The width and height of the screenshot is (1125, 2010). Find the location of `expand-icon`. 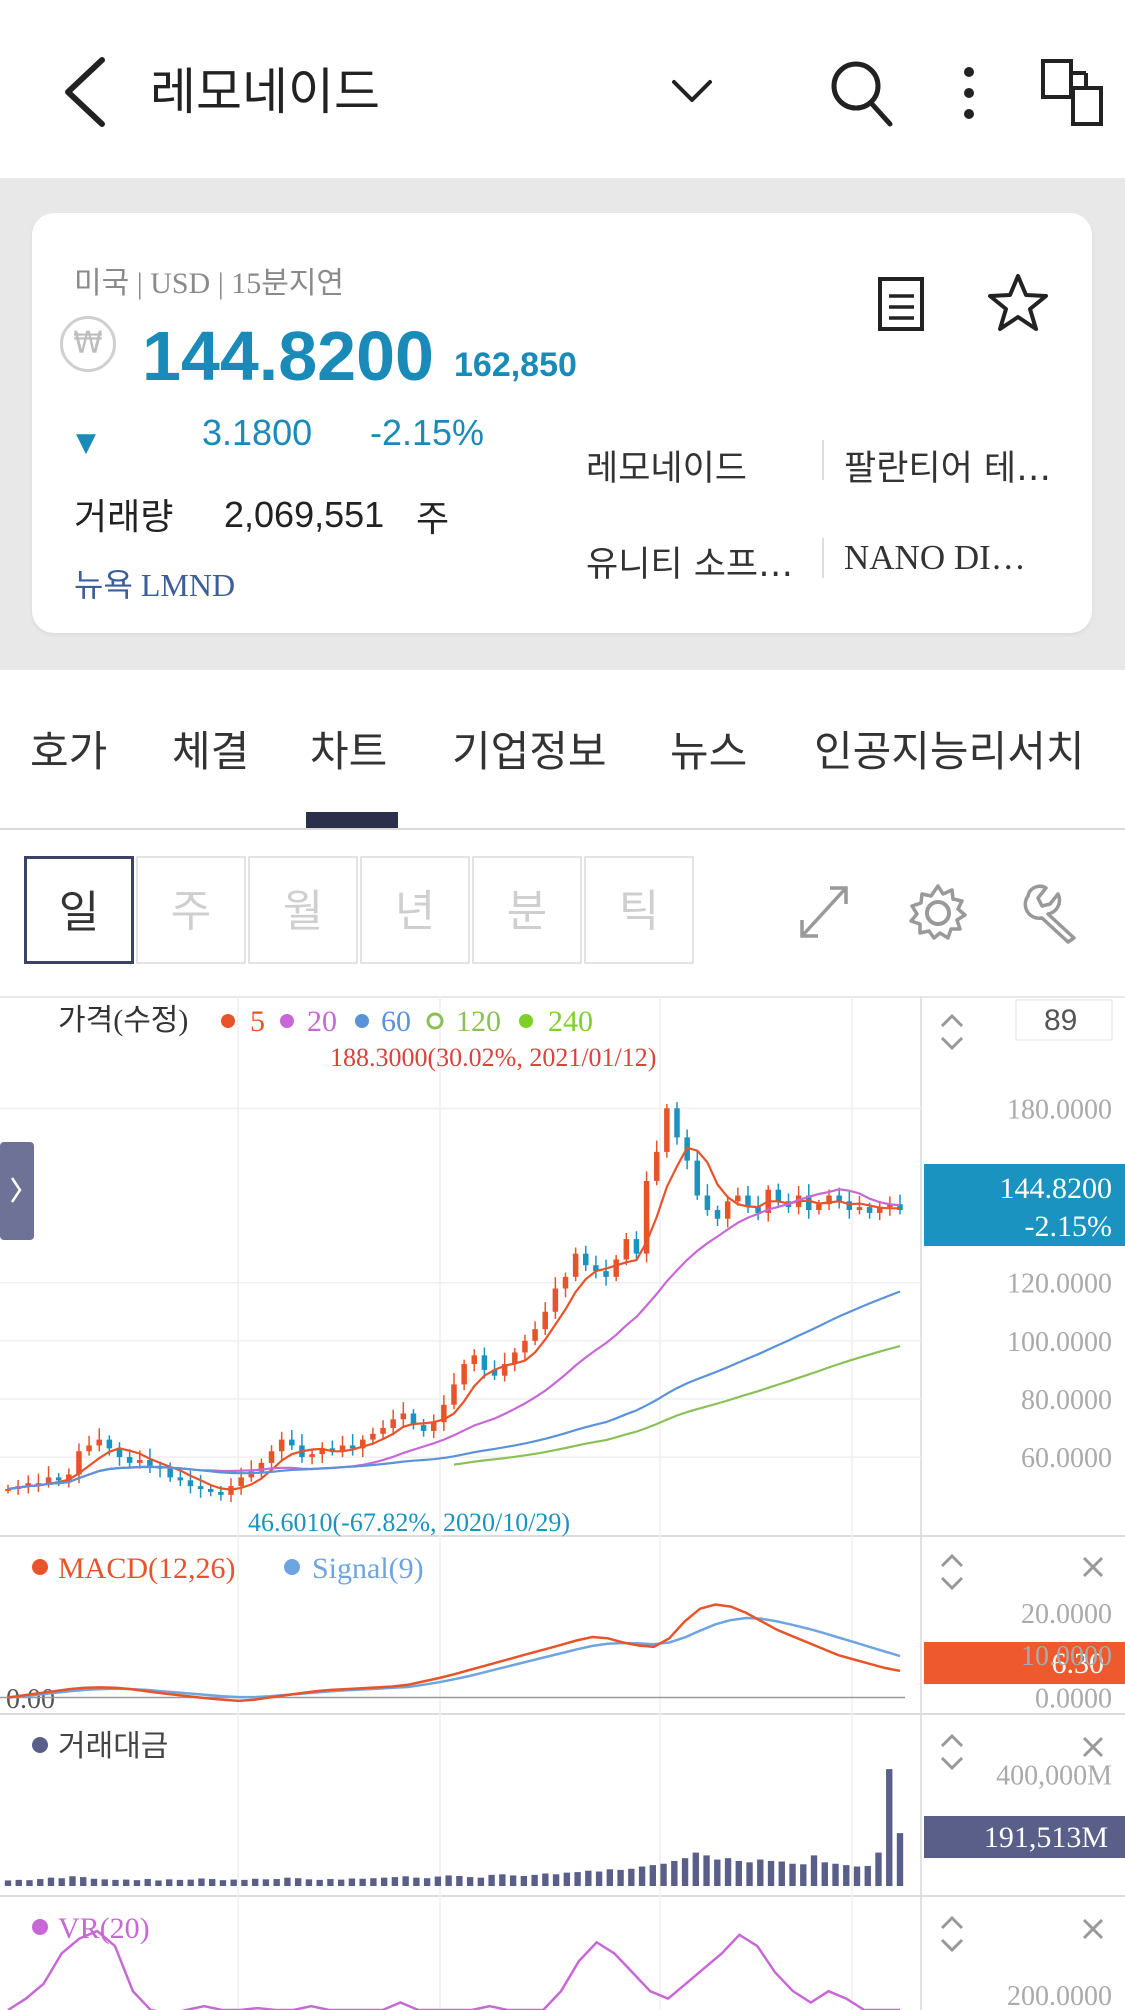

expand-icon is located at coordinates (824, 912).